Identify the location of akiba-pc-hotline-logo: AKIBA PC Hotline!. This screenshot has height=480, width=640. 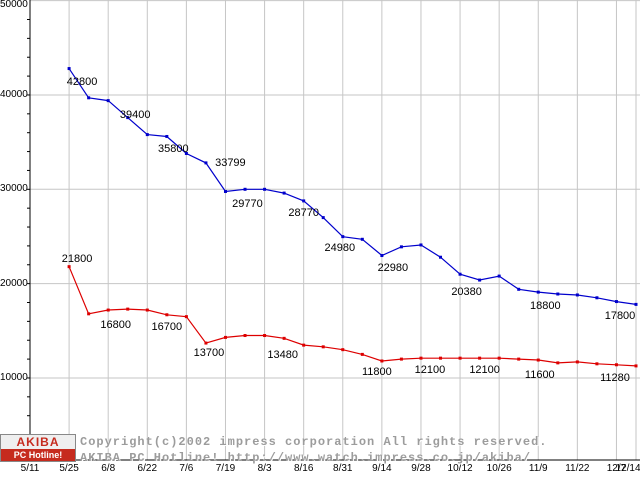
(38, 448).